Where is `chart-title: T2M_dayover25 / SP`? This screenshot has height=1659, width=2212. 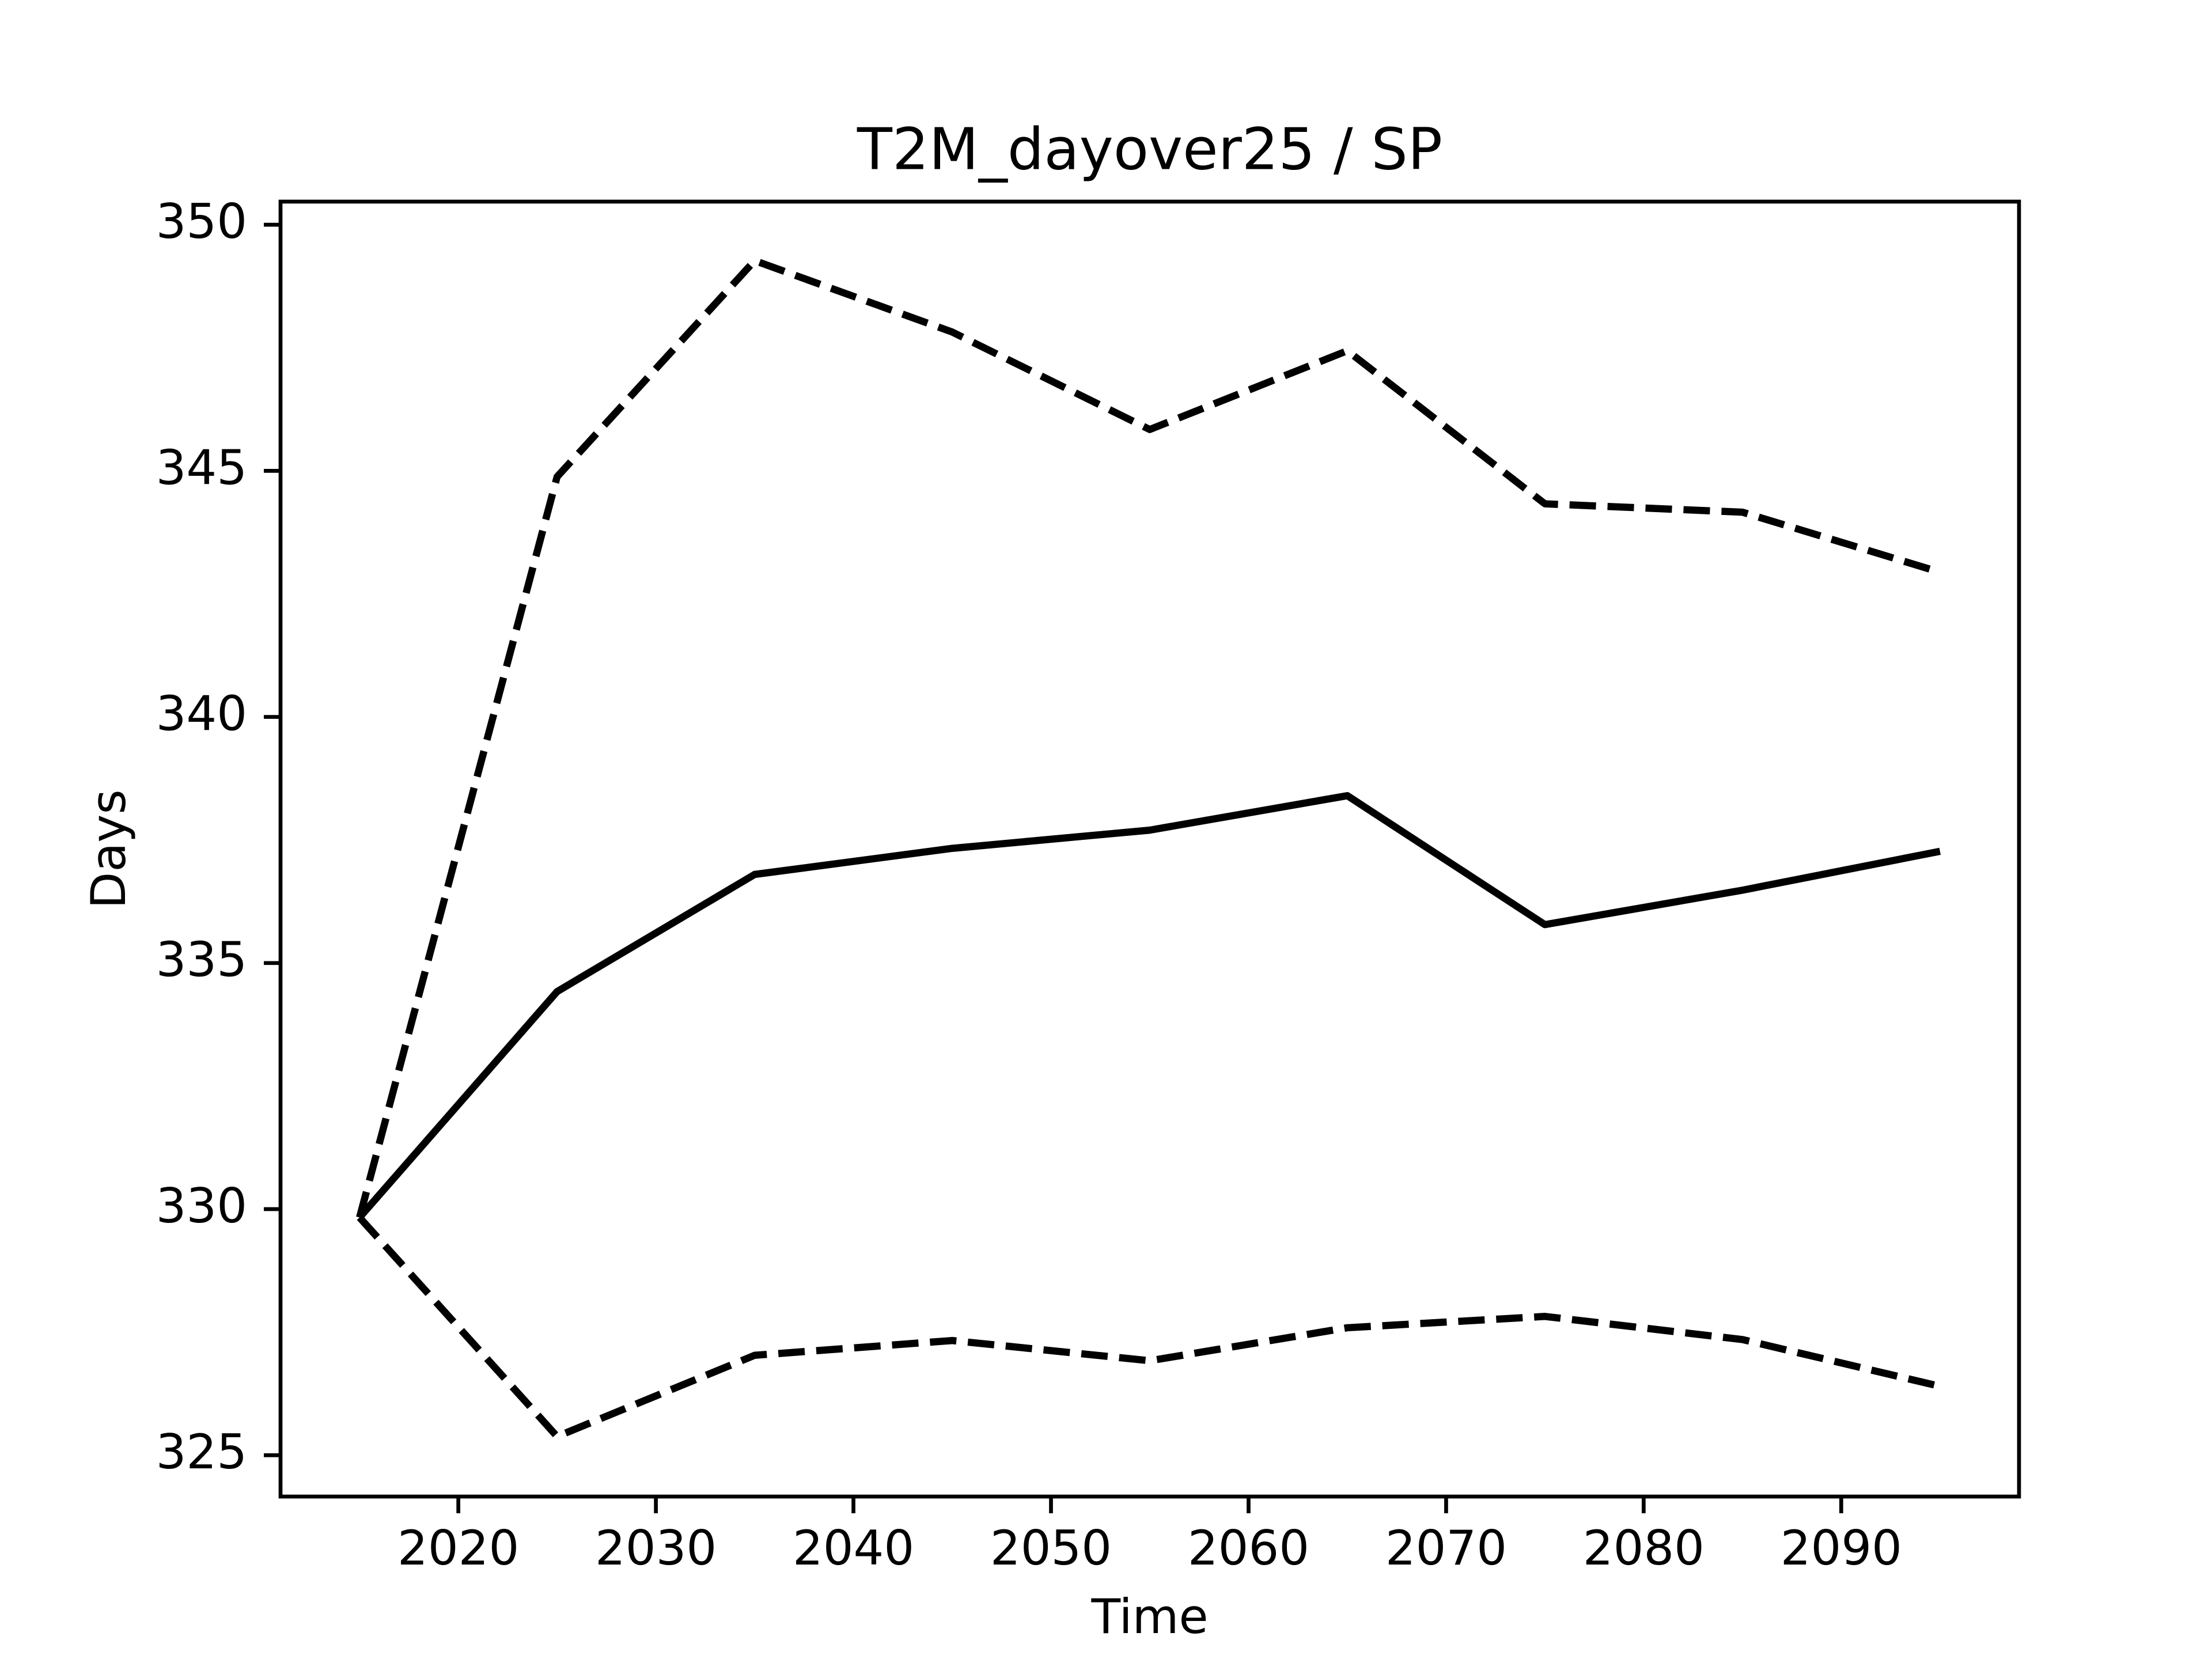 chart-title: T2M_dayover25 / SP is located at coordinates (1149, 149).